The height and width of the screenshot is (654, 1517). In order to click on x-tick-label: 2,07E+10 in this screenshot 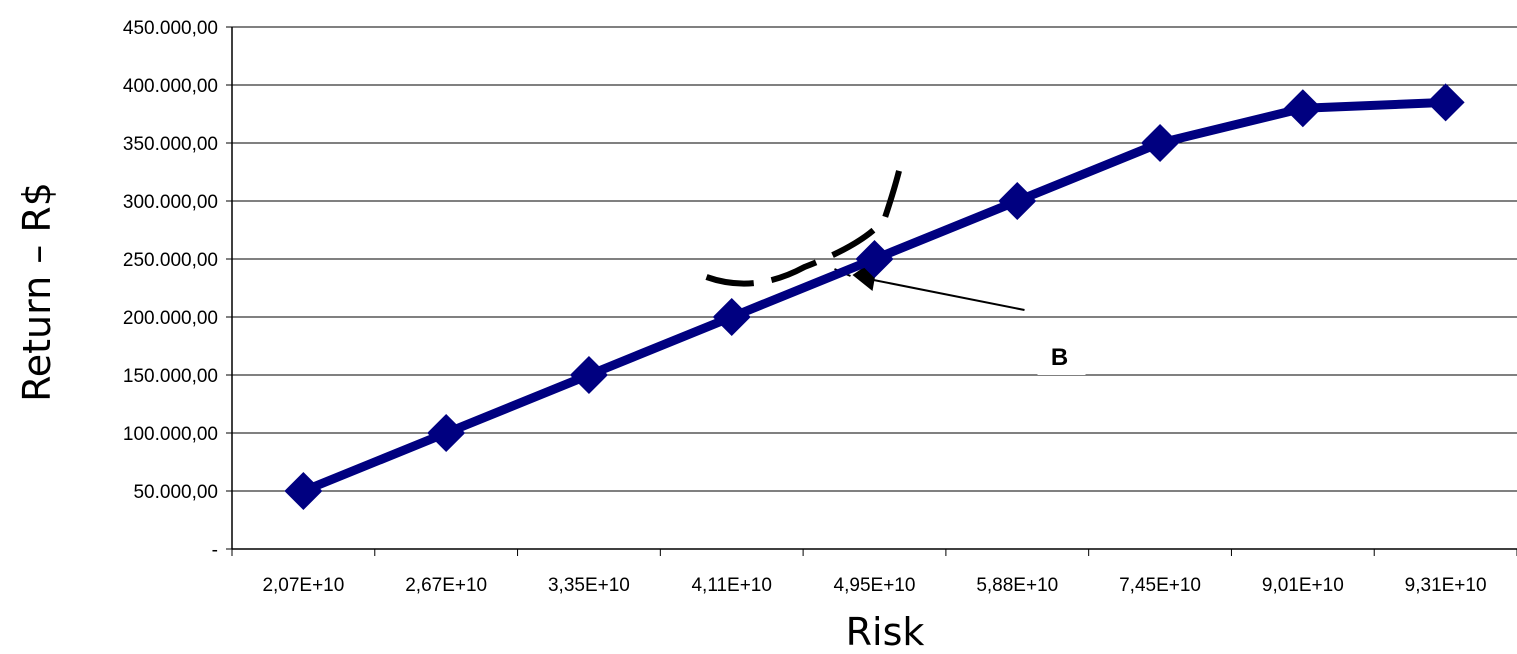, I will do `click(303, 585)`.